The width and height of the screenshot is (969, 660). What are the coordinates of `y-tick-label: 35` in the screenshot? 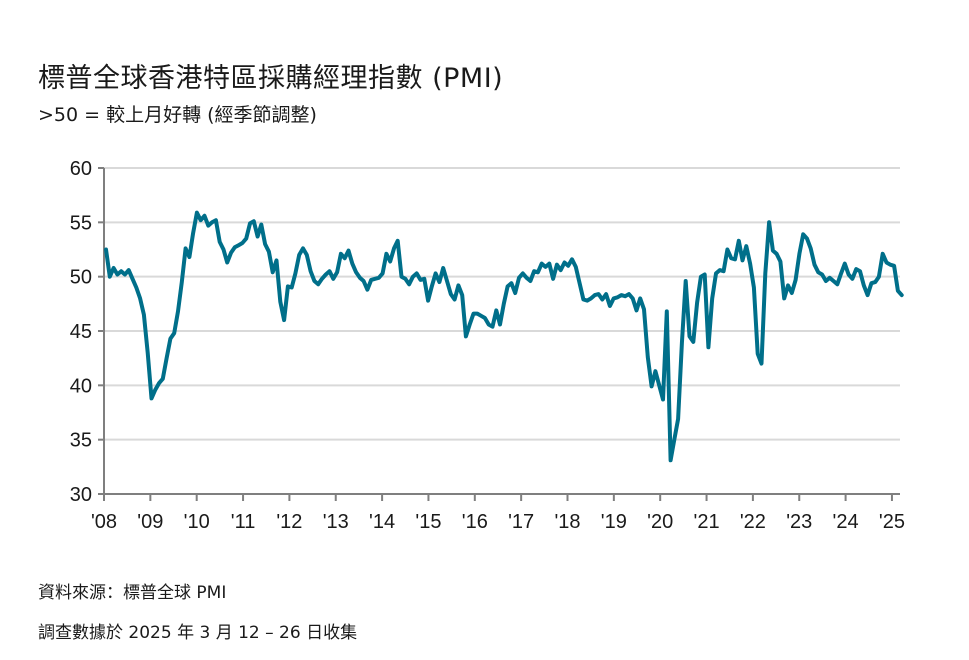 It's located at (81, 441).